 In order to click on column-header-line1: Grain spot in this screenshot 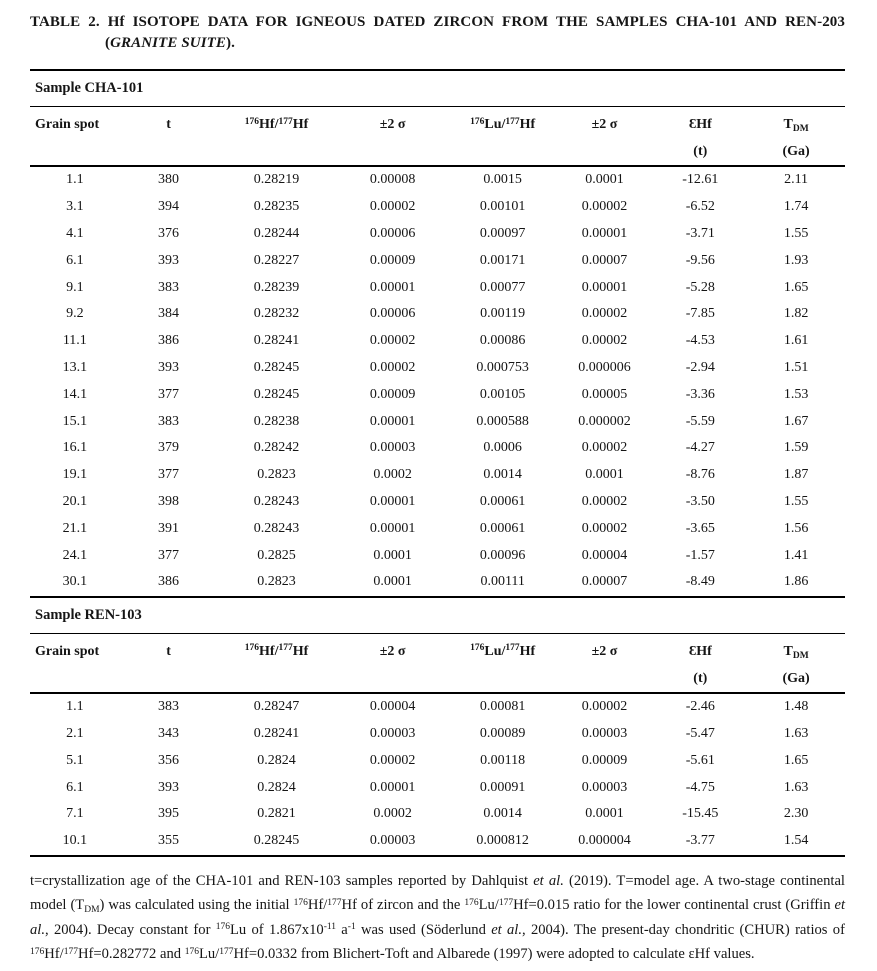, I will do `click(67, 651)`.